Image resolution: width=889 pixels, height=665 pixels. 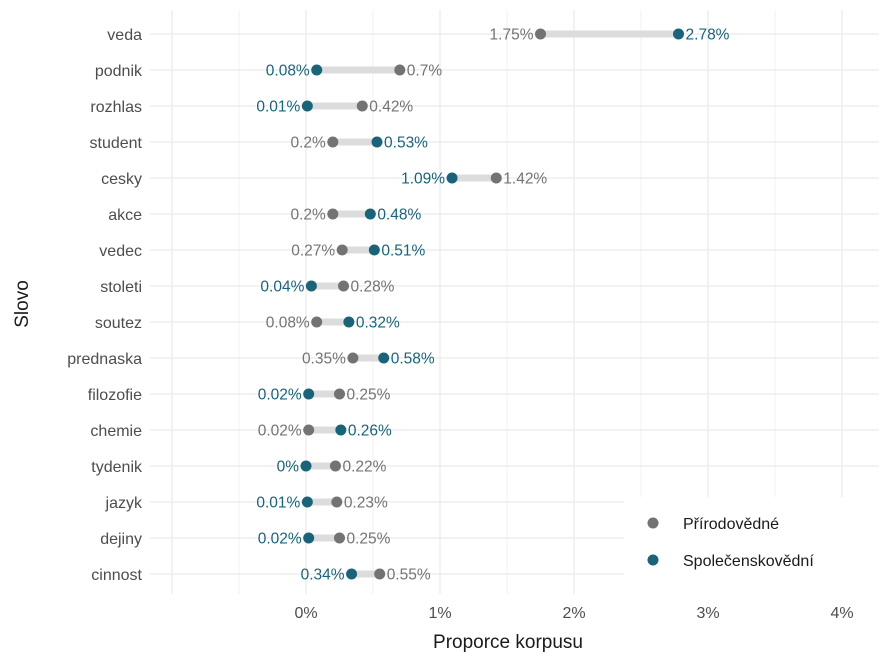 What do you see at coordinates (399, 215) in the screenshot?
I see `value-label-spolecenskovedni-akce: 0.48%` at bounding box center [399, 215].